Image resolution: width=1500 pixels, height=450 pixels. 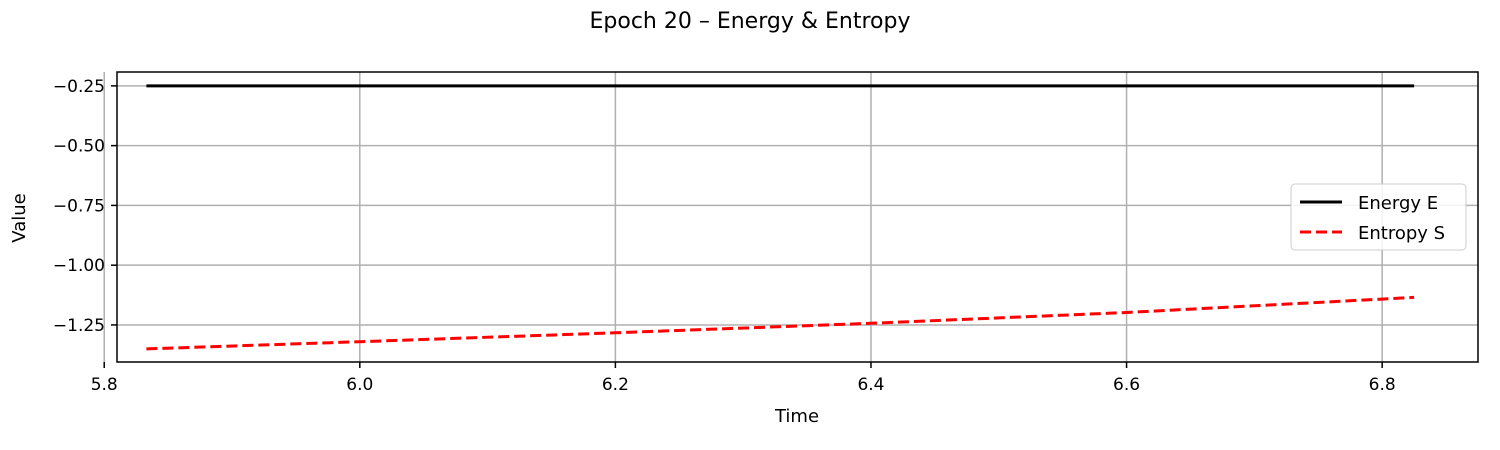 What do you see at coordinates (79, 326) in the screenshot?
I see `y-tick-label: −1.25` at bounding box center [79, 326].